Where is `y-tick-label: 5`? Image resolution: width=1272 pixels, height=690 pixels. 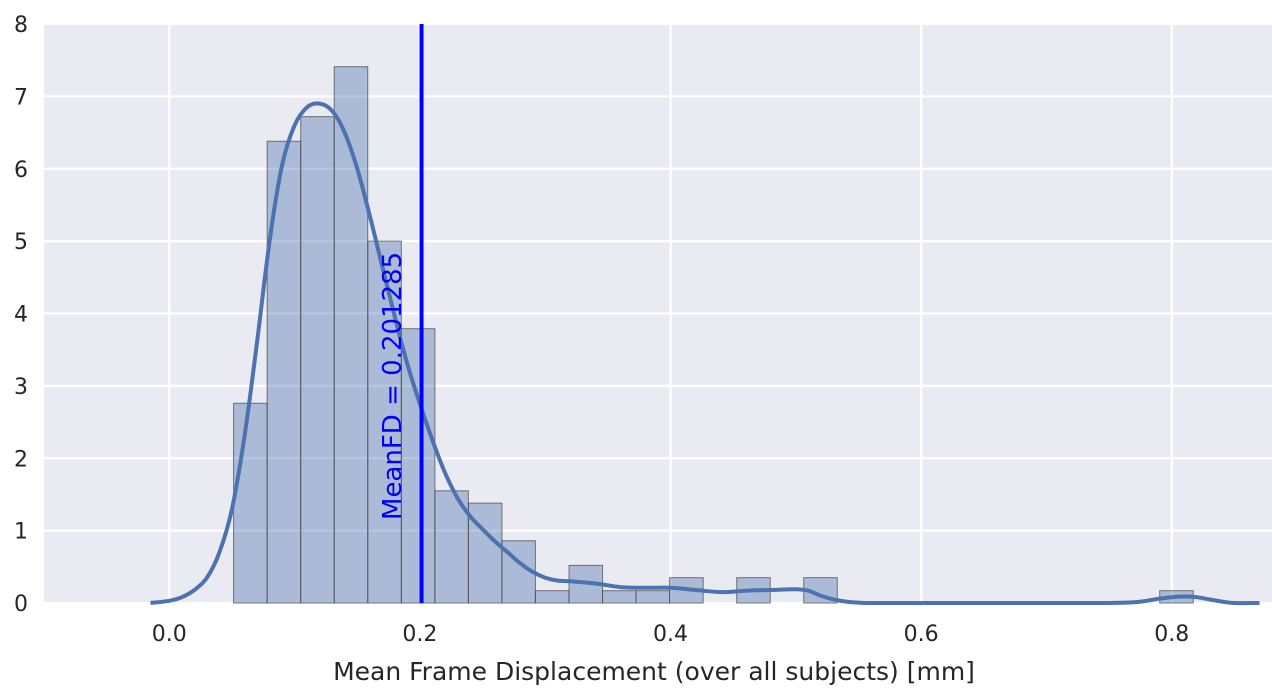 y-tick-label: 5 is located at coordinates (21, 242).